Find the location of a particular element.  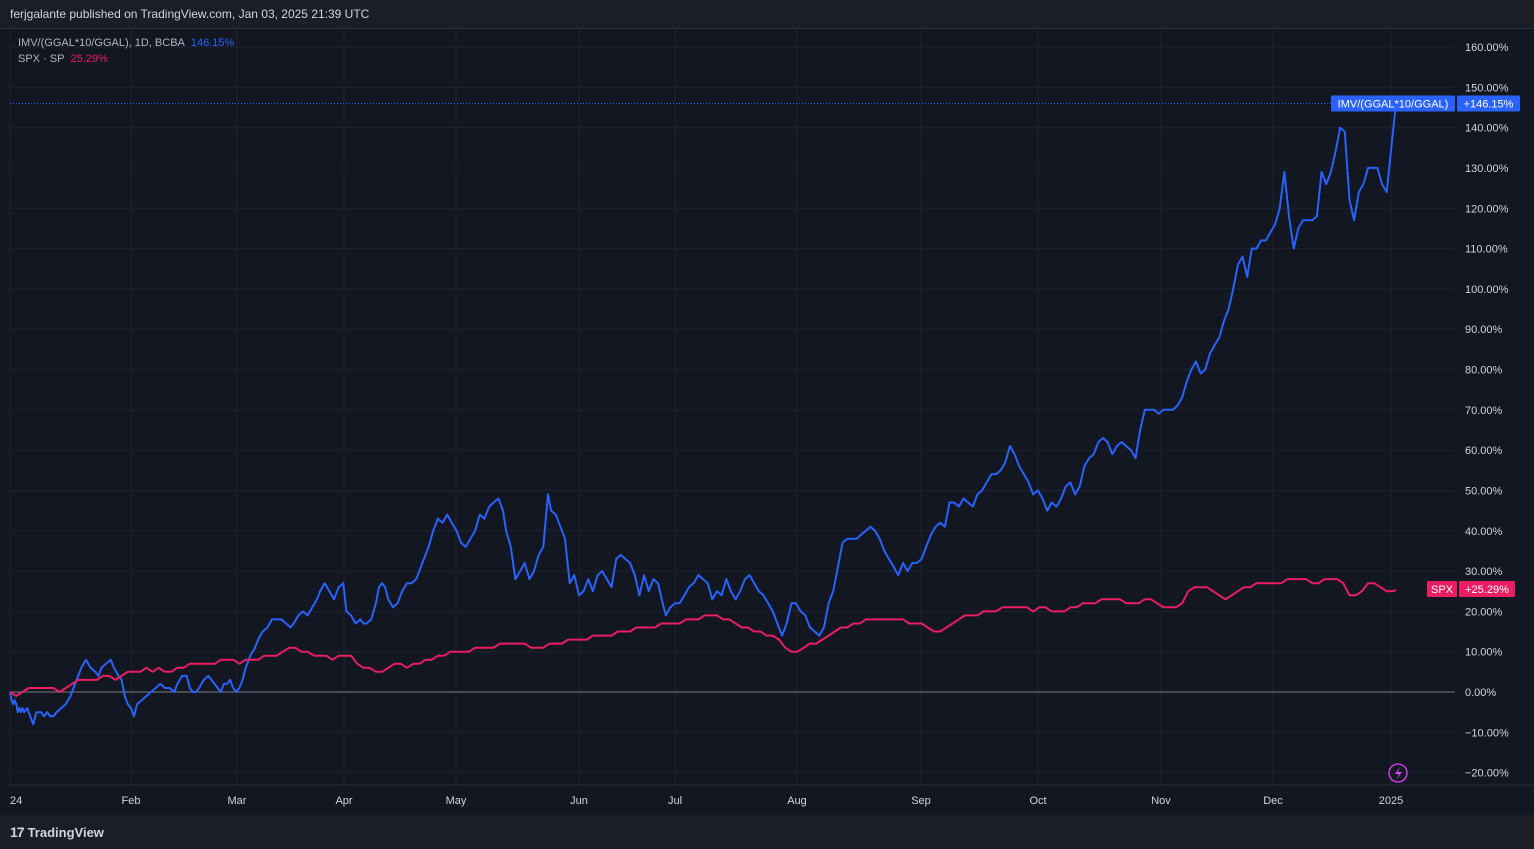

y-tick-label: 90.00% is located at coordinates (1484, 330).